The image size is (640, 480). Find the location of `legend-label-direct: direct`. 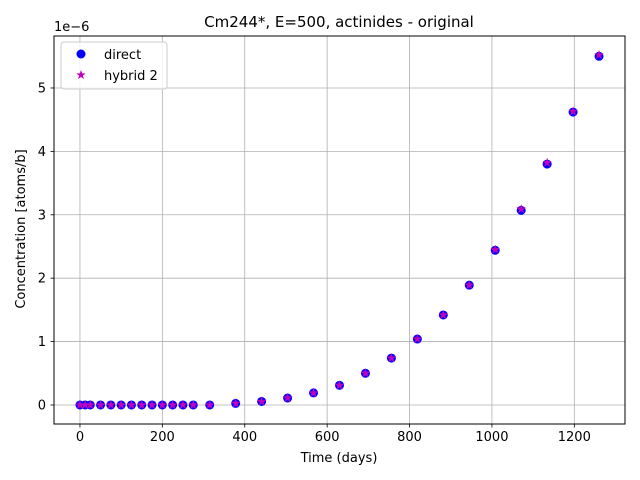

legend-label-direct: direct is located at coordinates (122, 55).